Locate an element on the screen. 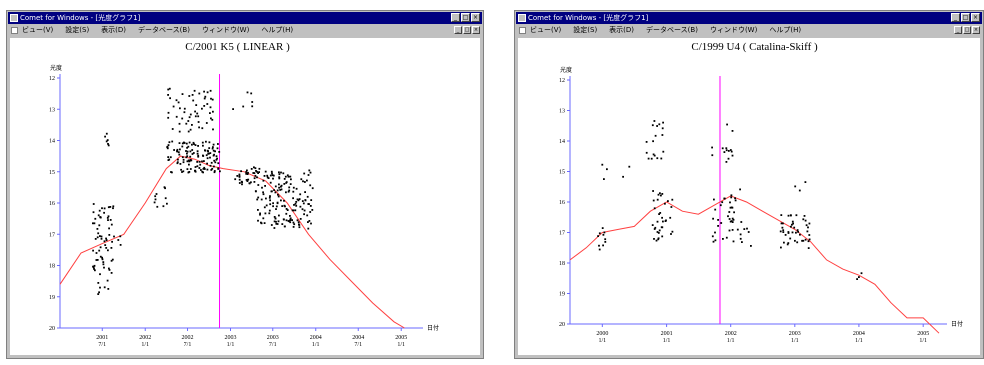 This screenshot has width=984, height=365. y-tick-label: 19 is located at coordinates (52, 298).